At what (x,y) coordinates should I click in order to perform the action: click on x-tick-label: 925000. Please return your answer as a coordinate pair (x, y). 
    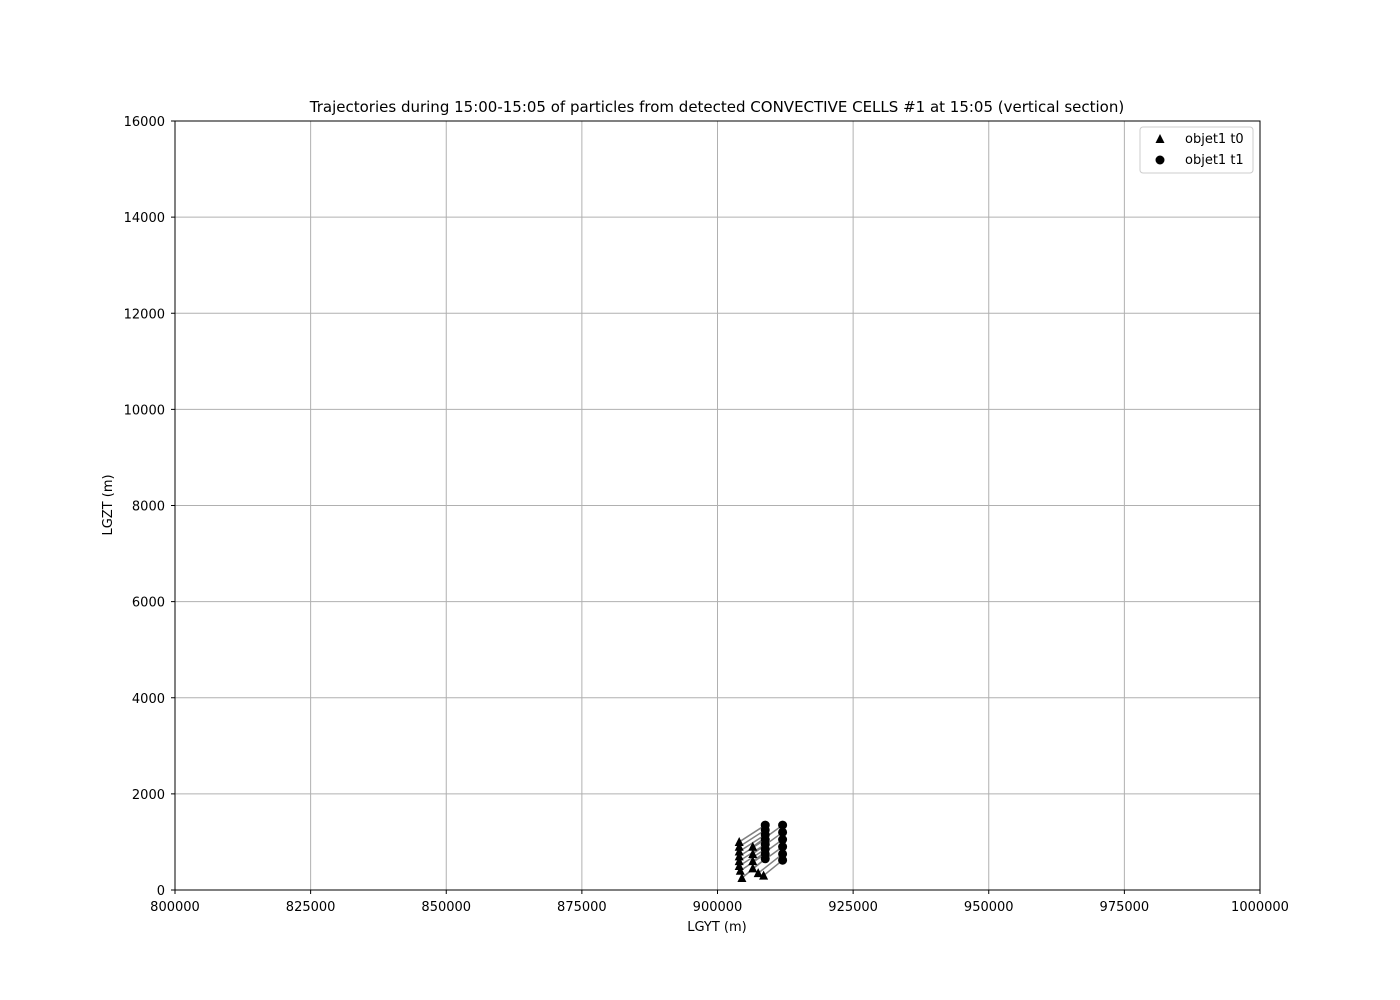
    Looking at the image, I should click on (853, 907).